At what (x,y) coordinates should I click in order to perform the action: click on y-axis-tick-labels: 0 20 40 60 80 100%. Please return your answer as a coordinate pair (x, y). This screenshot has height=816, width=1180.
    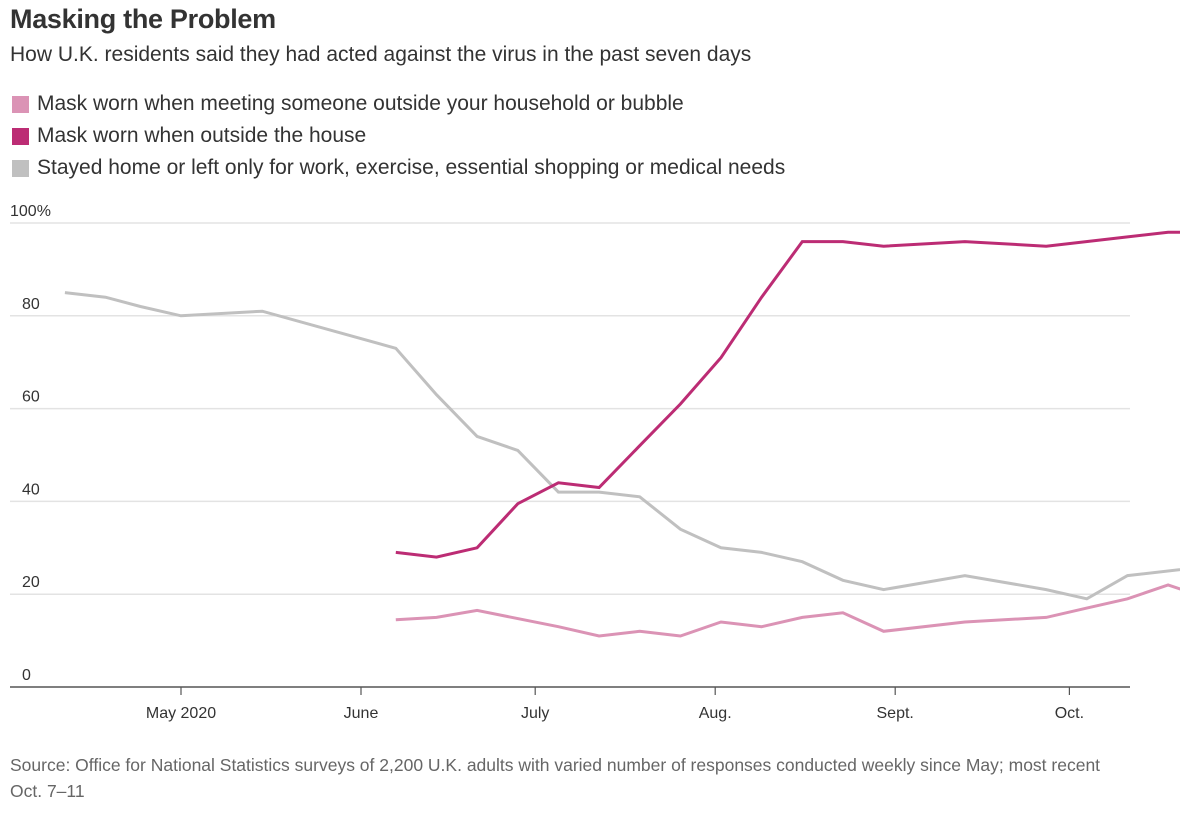
    Looking at the image, I should click on (30, 443).